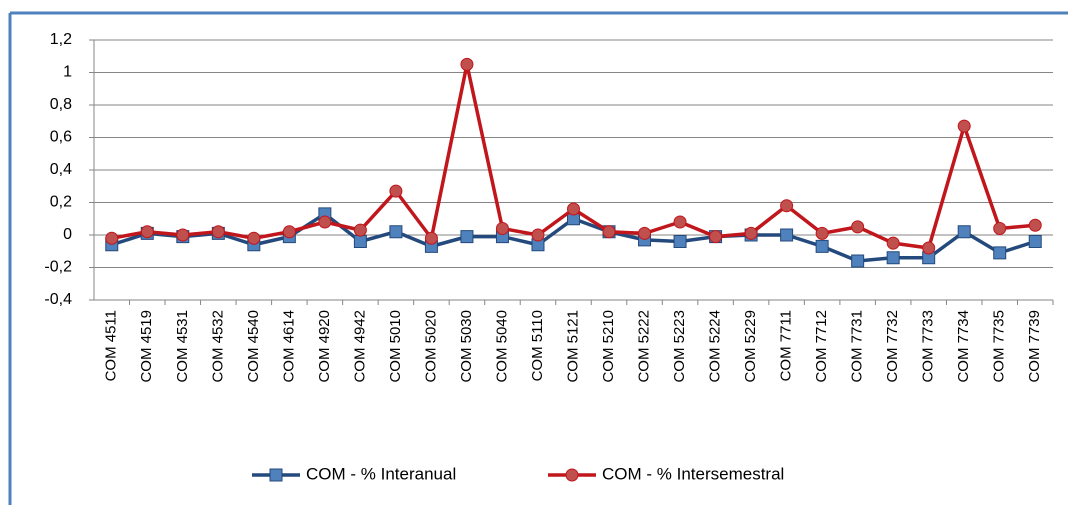 This screenshot has height=510, width=1068. Describe the element at coordinates (217, 346) in the screenshot. I see `x-tick-label: COM 4532` at that location.